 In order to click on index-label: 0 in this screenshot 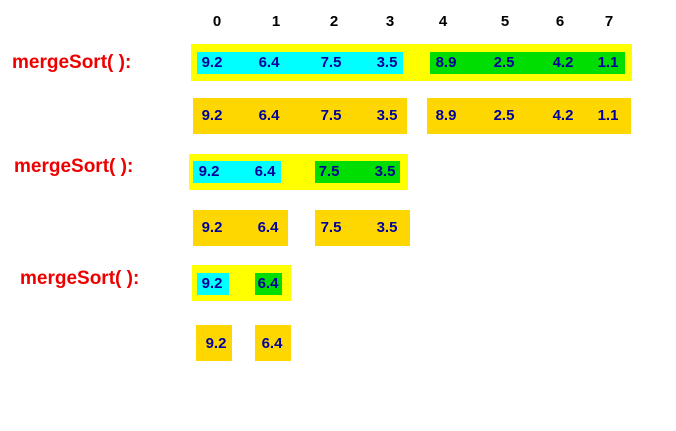, I will do `click(217, 21)`.